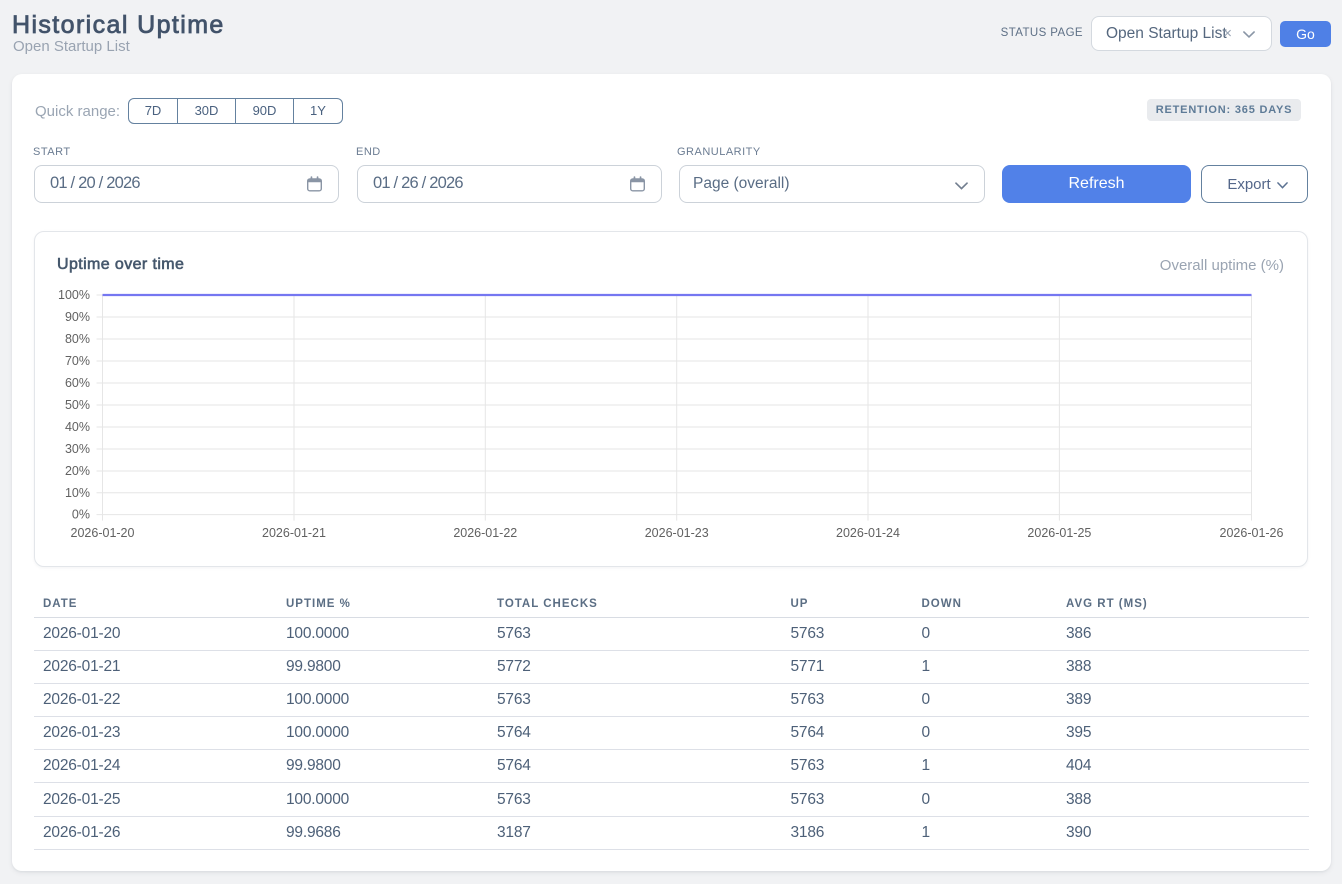  What do you see at coordinates (294, 533) in the screenshot?
I see `svg-text: 2026-01-21` at bounding box center [294, 533].